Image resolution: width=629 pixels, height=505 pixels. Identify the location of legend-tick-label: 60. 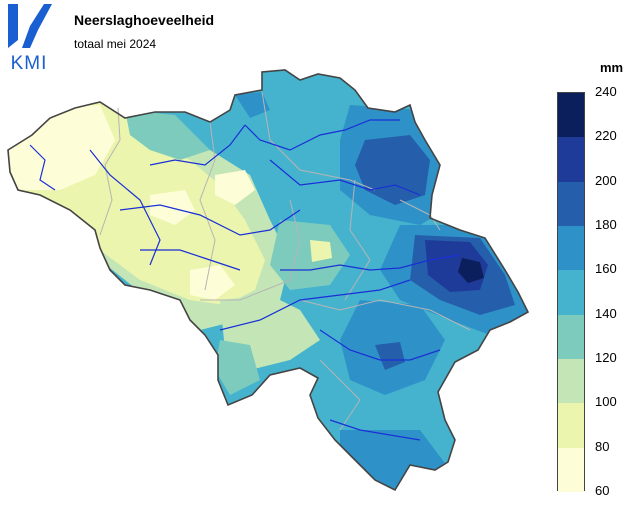
(602, 490).